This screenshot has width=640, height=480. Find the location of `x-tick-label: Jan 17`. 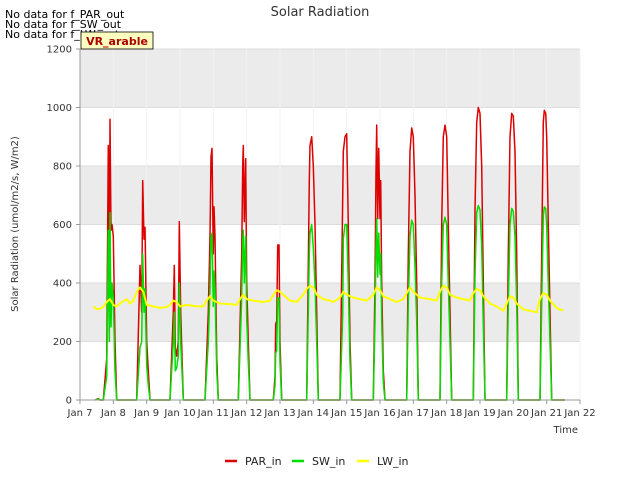

x-tick-label: Jan 17 is located at coordinates (413, 413).